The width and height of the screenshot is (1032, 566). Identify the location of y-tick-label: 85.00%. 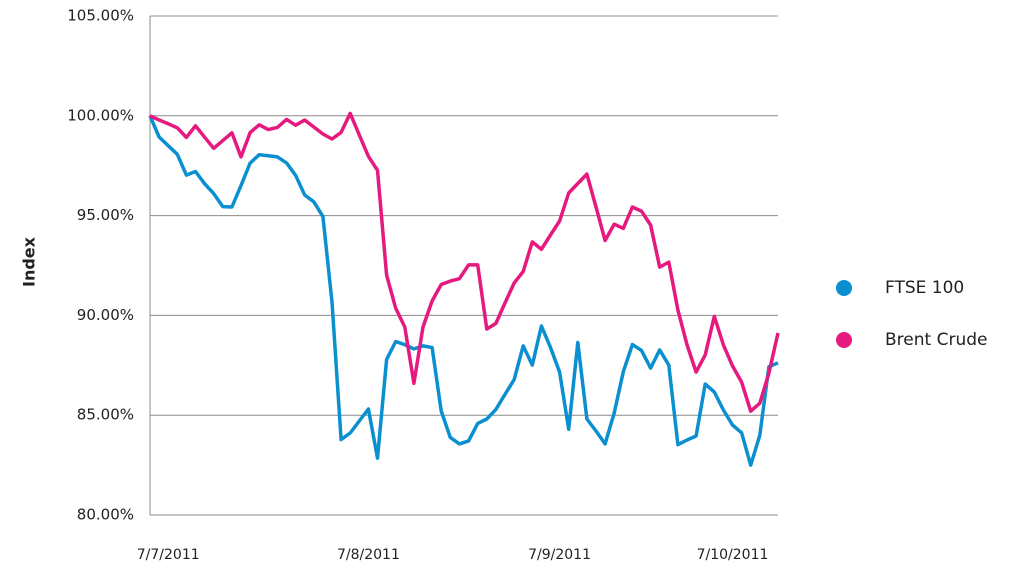
(105, 415).